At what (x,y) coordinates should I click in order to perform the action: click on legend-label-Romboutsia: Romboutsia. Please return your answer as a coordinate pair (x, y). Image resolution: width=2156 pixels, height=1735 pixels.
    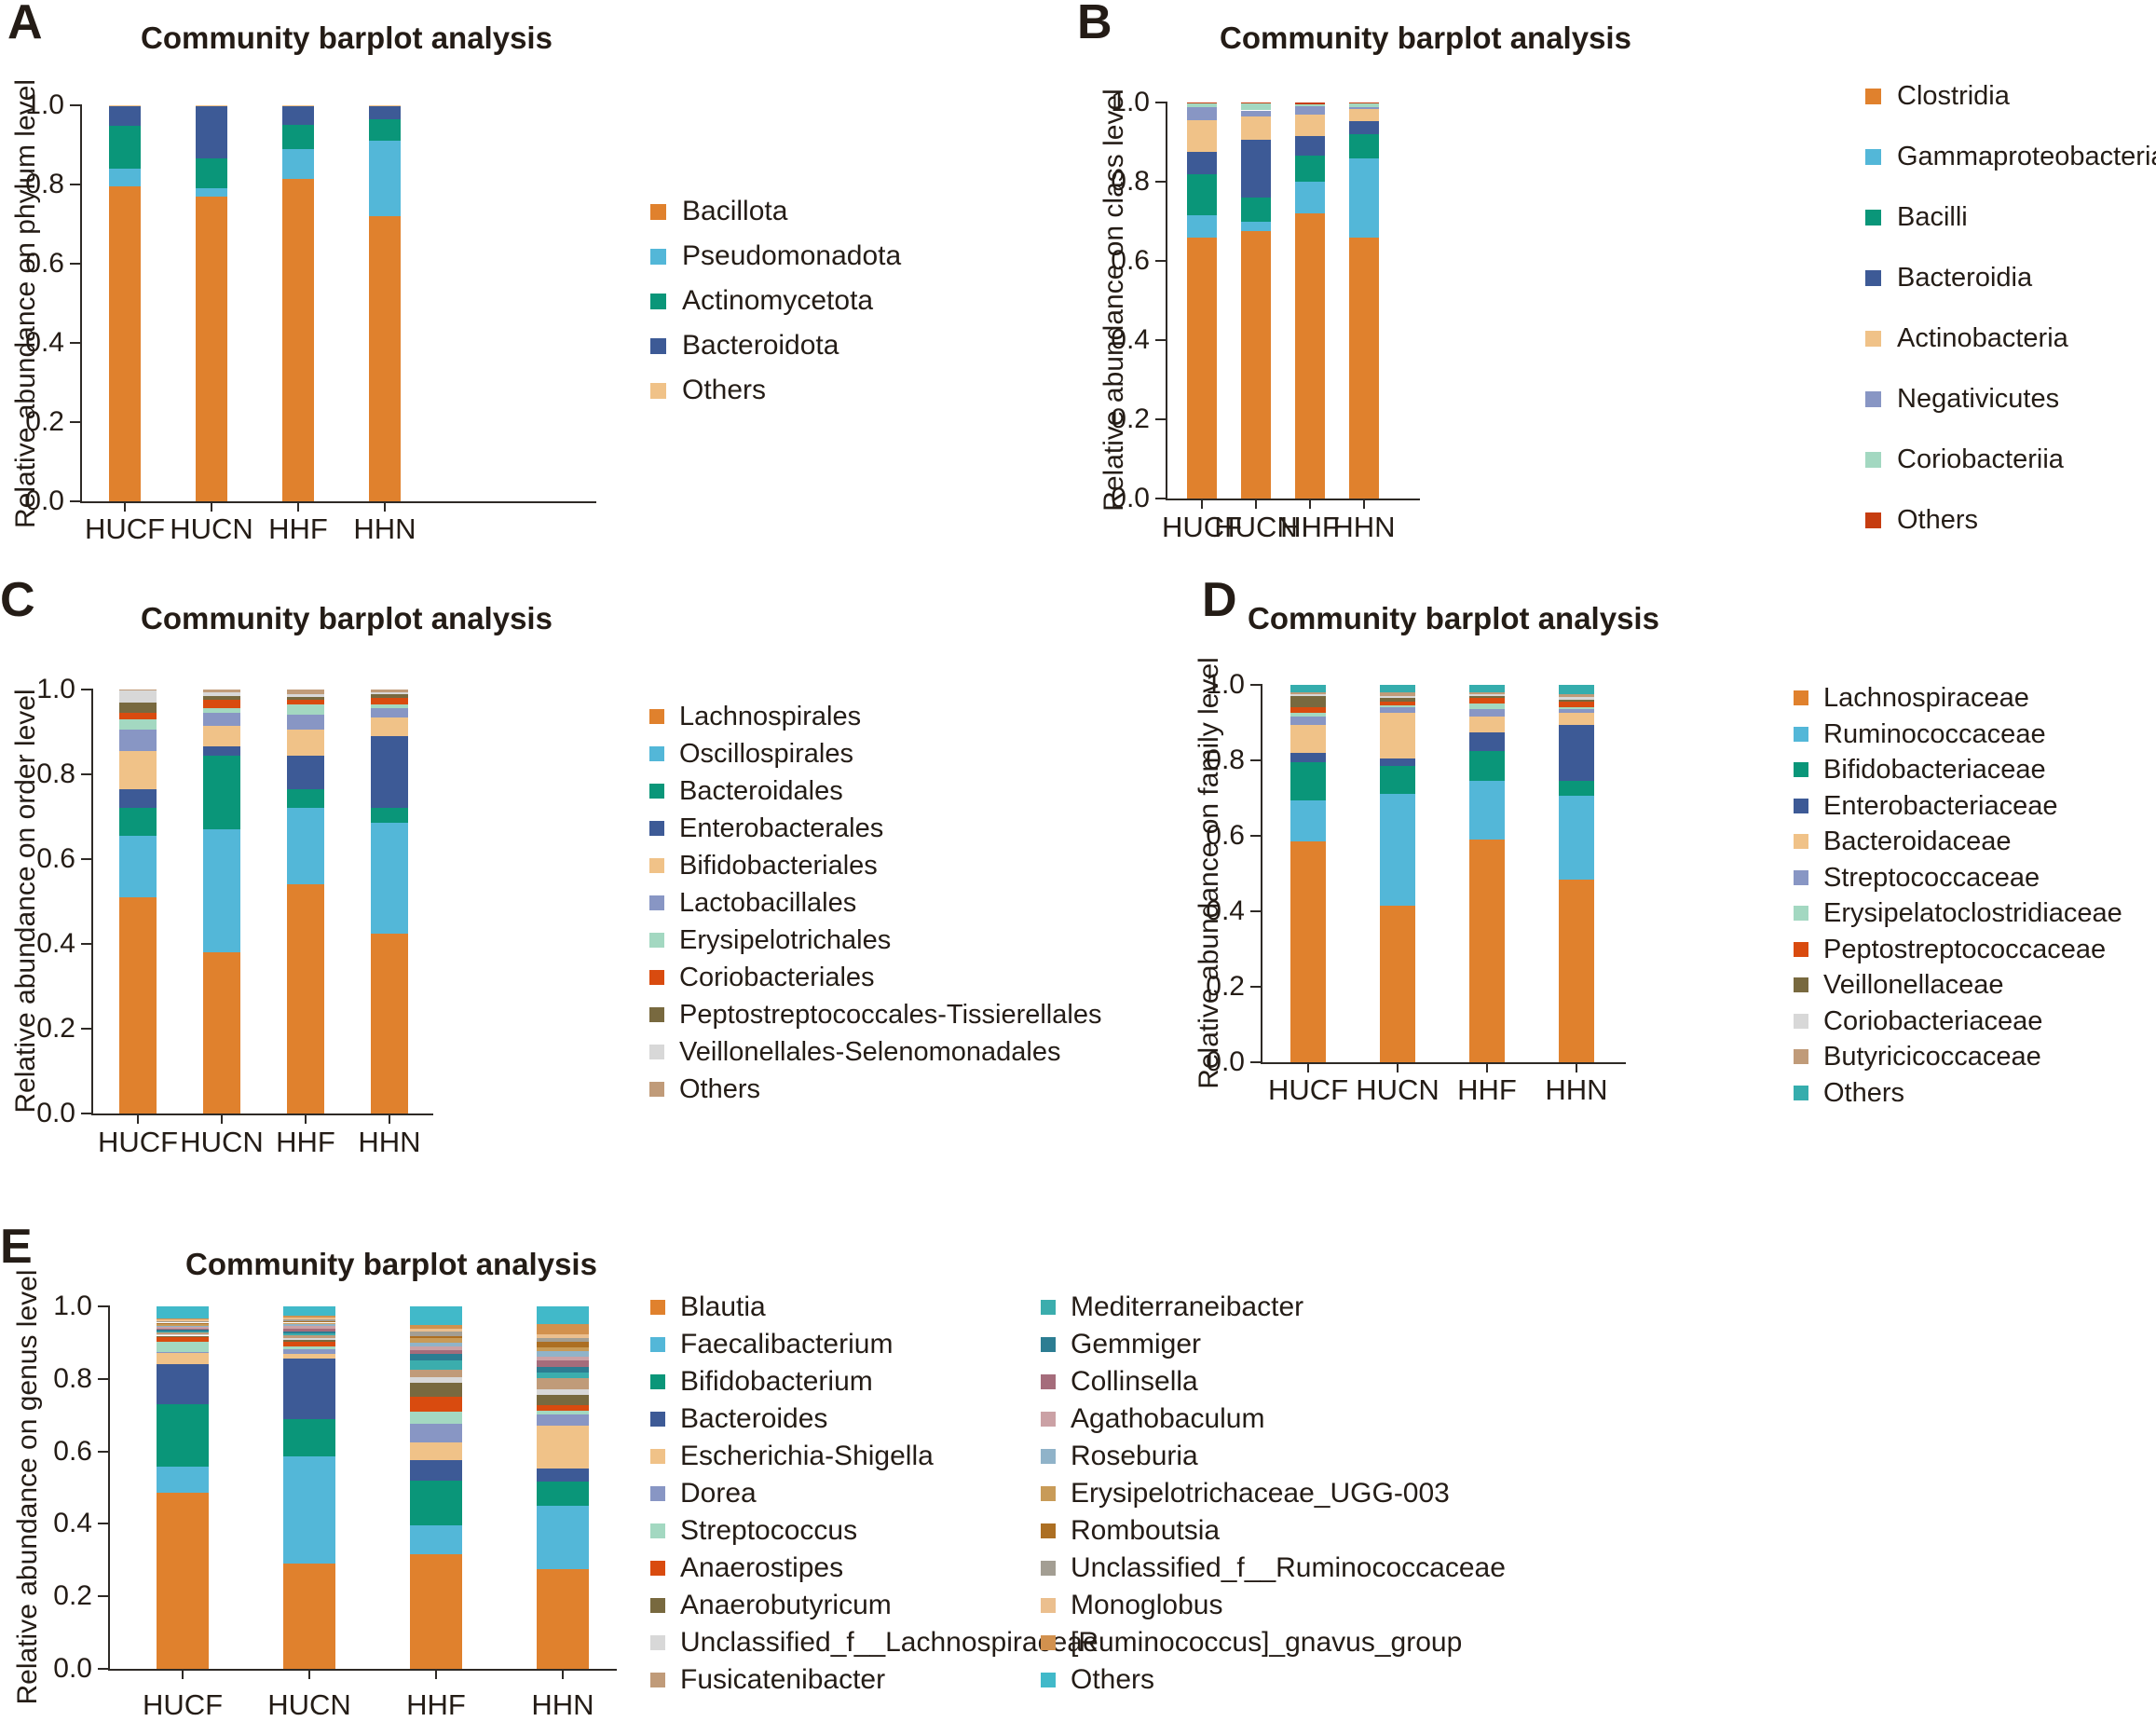
    Looking at the image, I should click on (1146, 1530).